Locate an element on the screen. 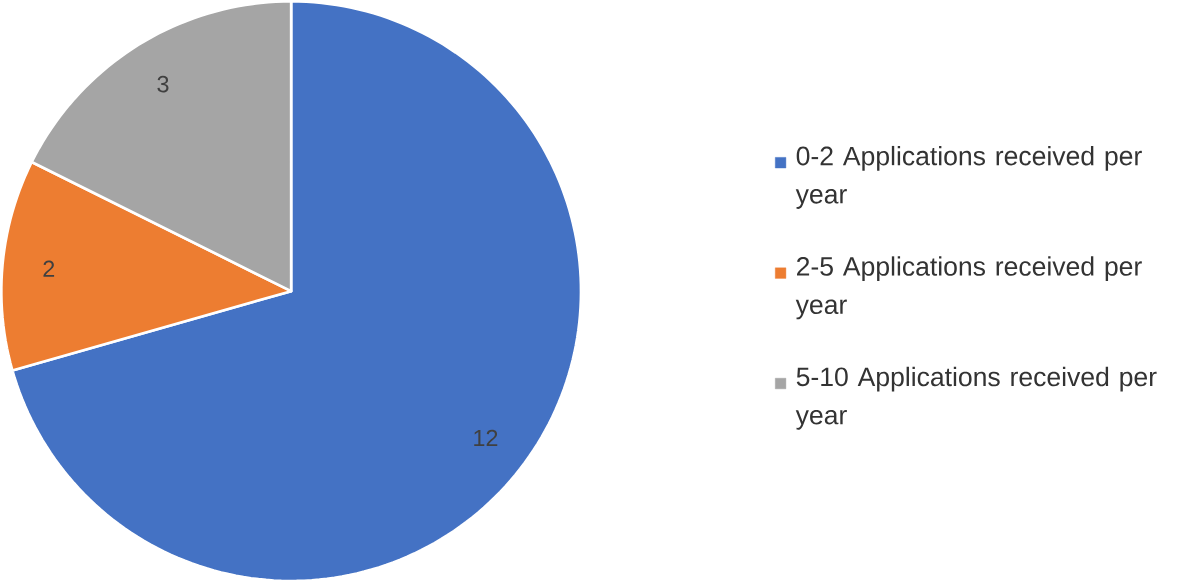  legend-label: 2-5 Applications received per year is located at coordinates (968, 288).